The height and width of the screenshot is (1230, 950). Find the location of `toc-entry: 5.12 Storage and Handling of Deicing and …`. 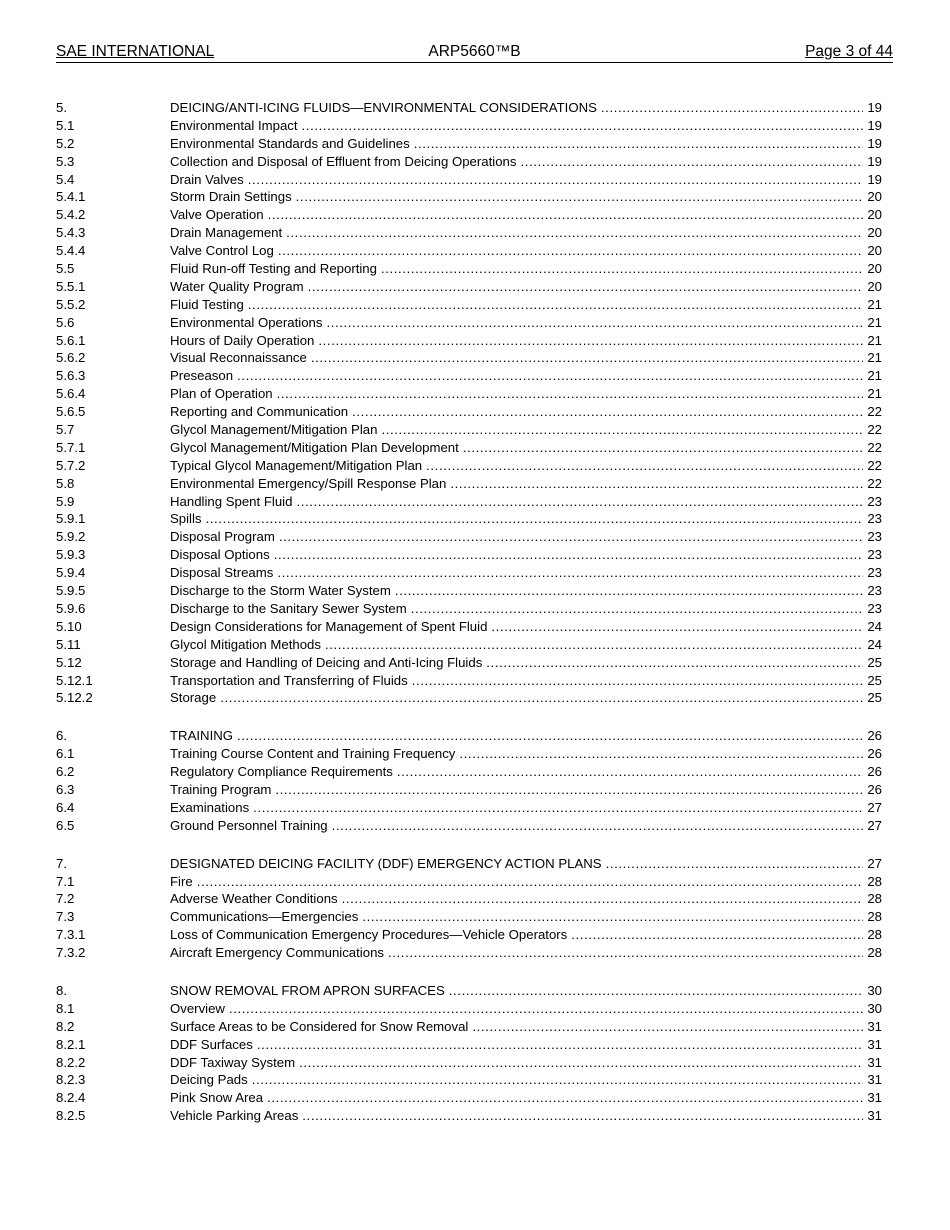

toc-entry: 5.12 Storage and Handling of Deicing and … is located at coordinates (474, 663).